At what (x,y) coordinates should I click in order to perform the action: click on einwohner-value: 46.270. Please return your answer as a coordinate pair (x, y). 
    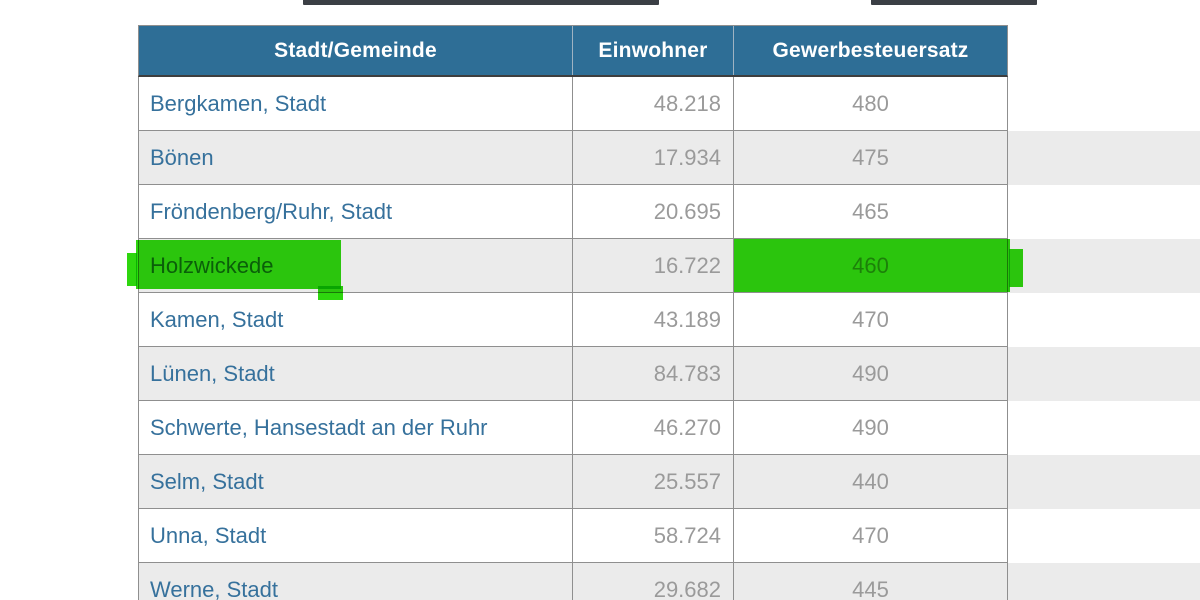
    Looking at the image, I should click on (652, 427).